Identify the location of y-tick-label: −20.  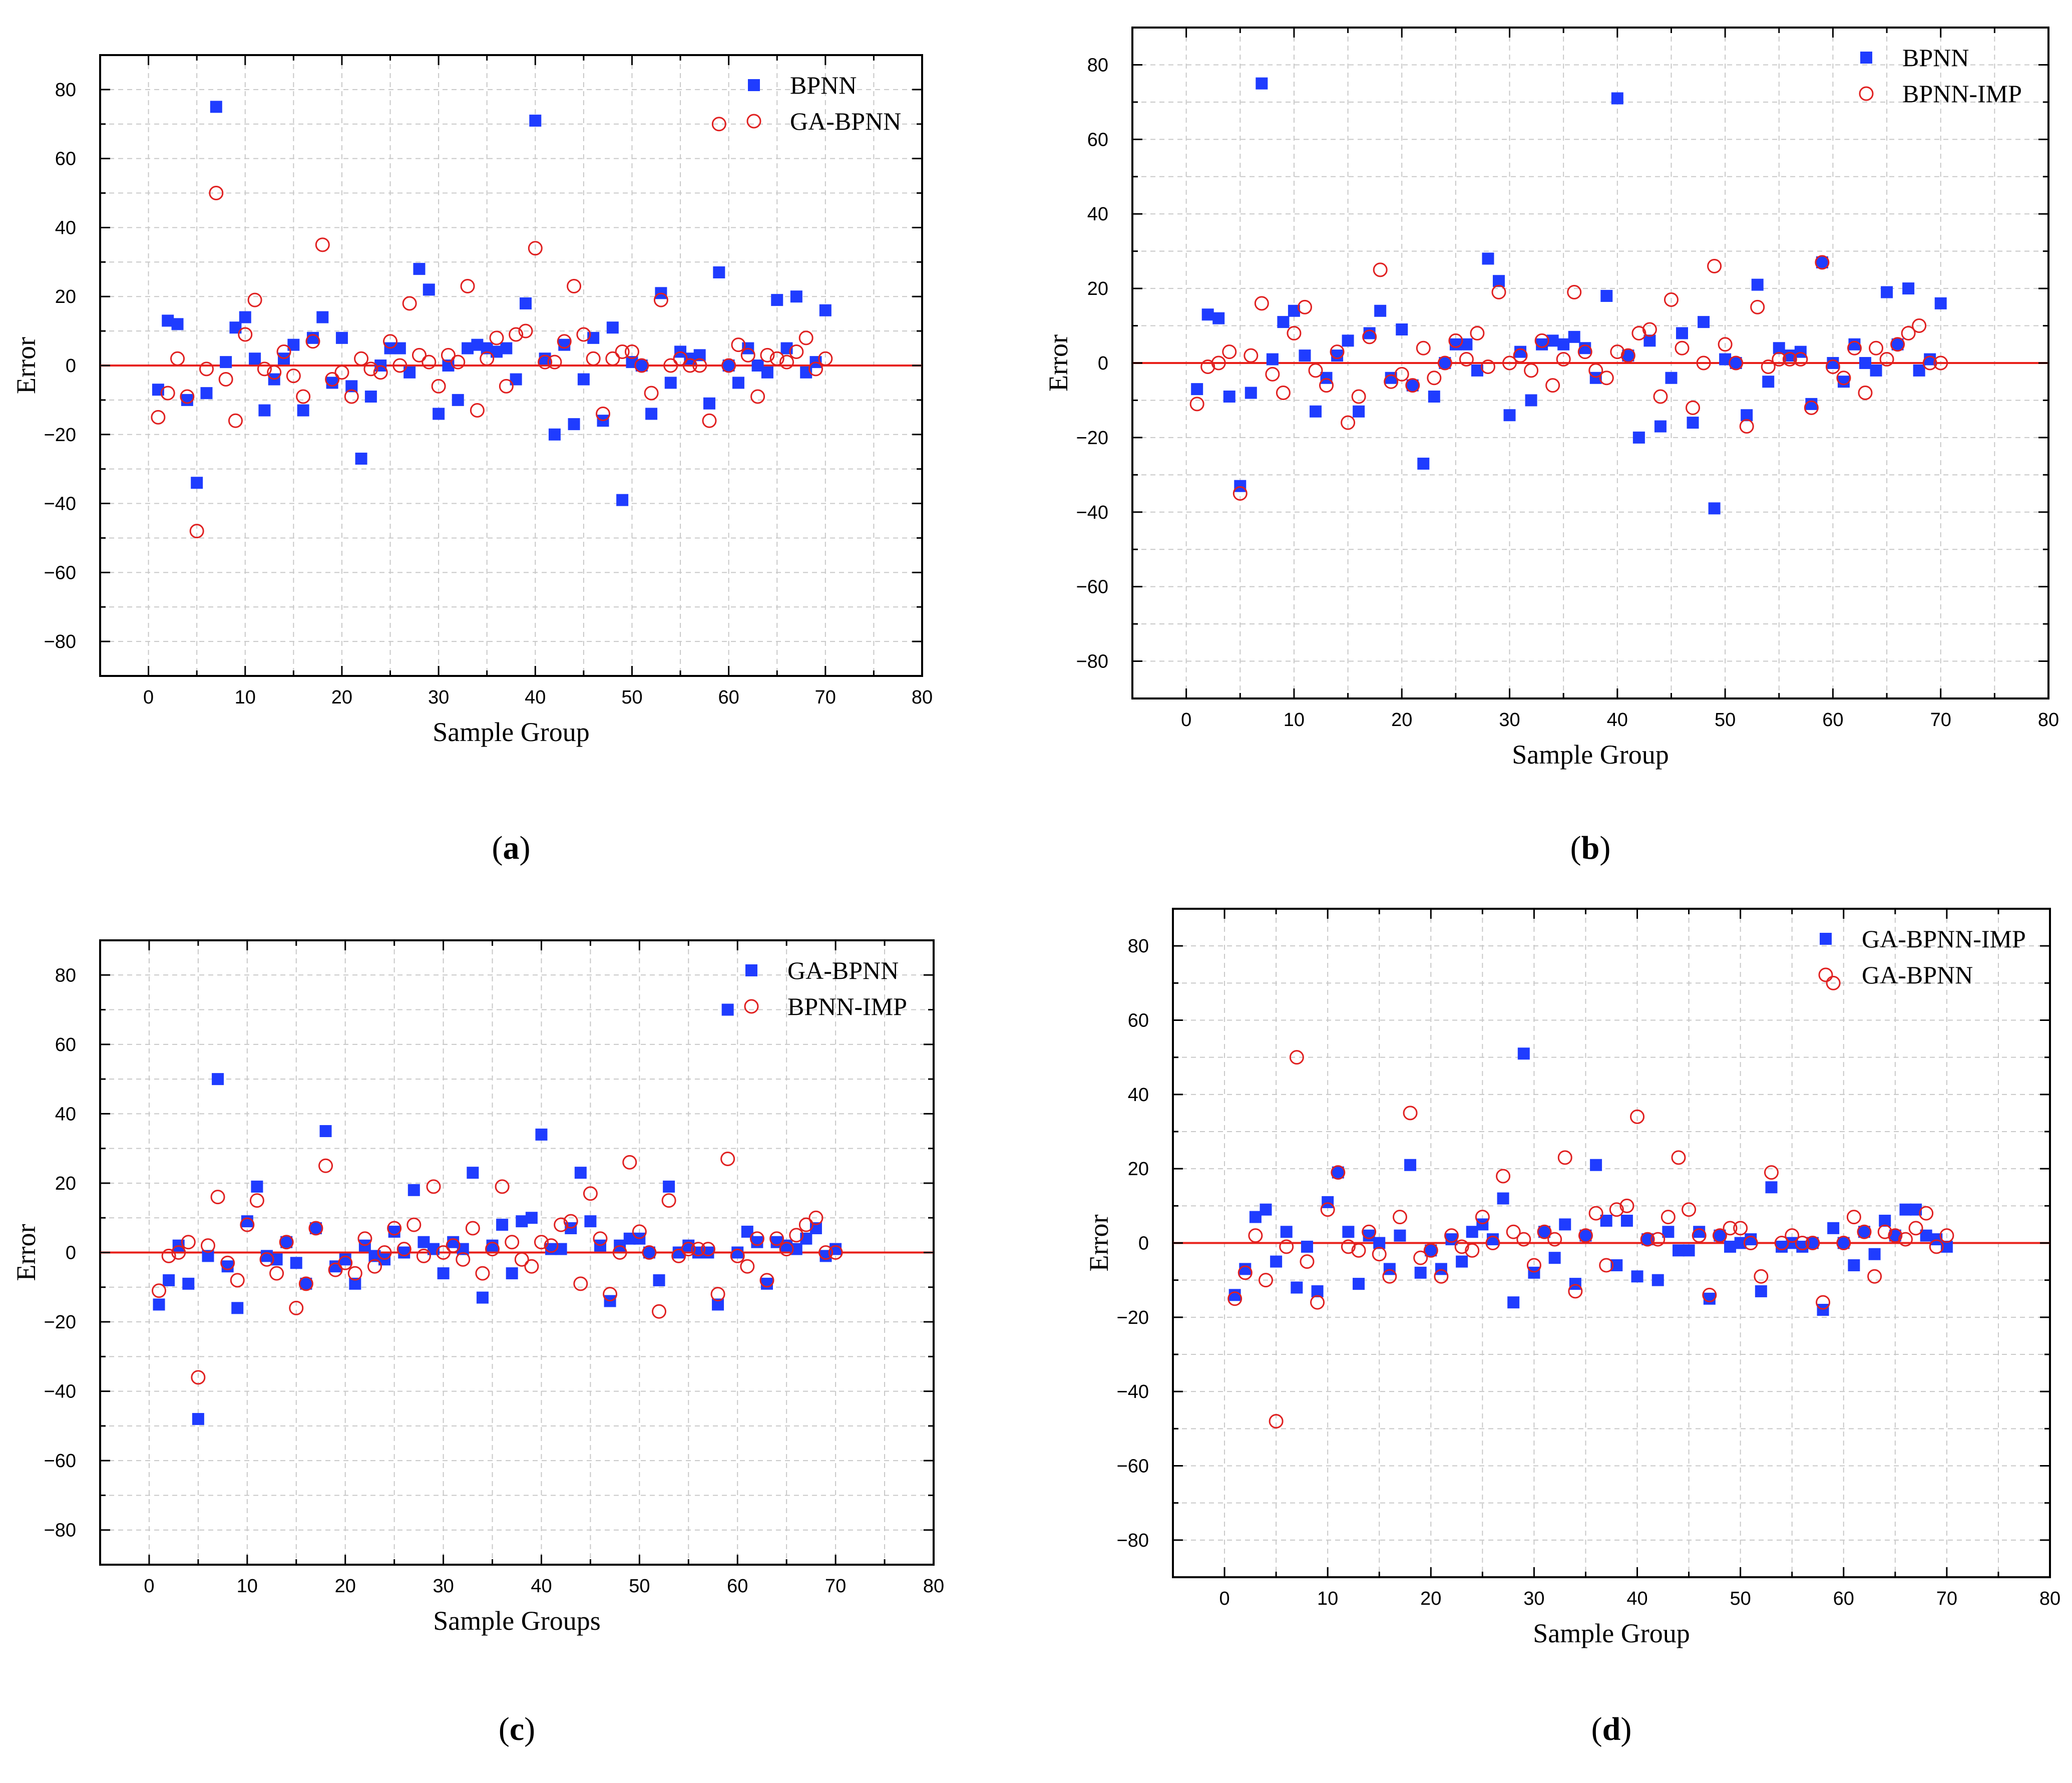
(1092, 439).